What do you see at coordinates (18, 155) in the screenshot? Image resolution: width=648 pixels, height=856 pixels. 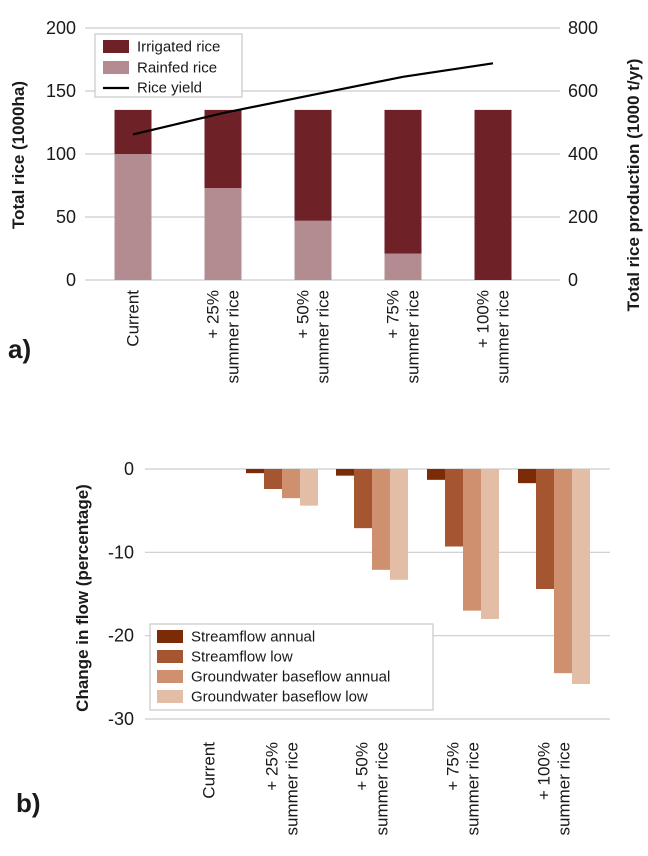 I see `panel-a-ylabel: Total rice (1000ha)` at bounding box center [18, 155].